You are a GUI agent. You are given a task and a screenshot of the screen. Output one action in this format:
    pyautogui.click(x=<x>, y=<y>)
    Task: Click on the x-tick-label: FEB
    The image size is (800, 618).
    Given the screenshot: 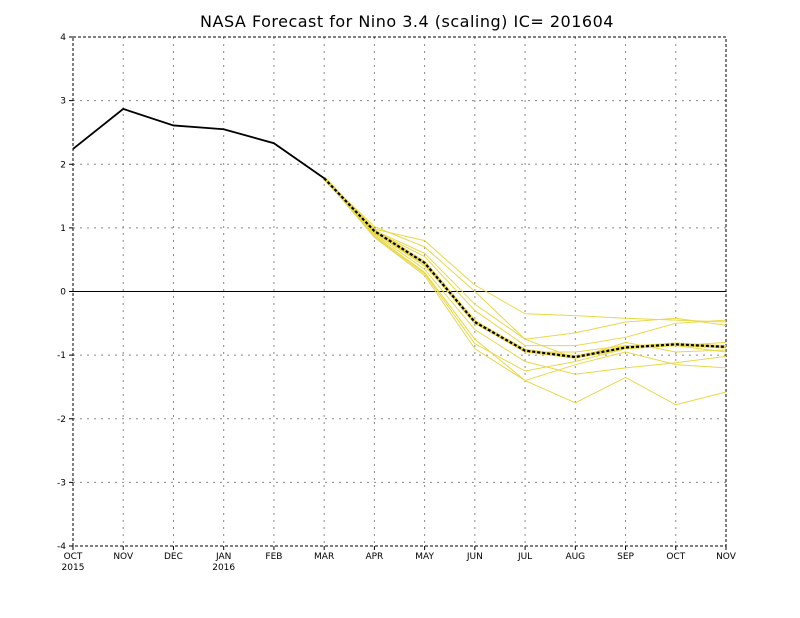 What is the action you would take?
    pyautogui.click(x=273, y=557)
    